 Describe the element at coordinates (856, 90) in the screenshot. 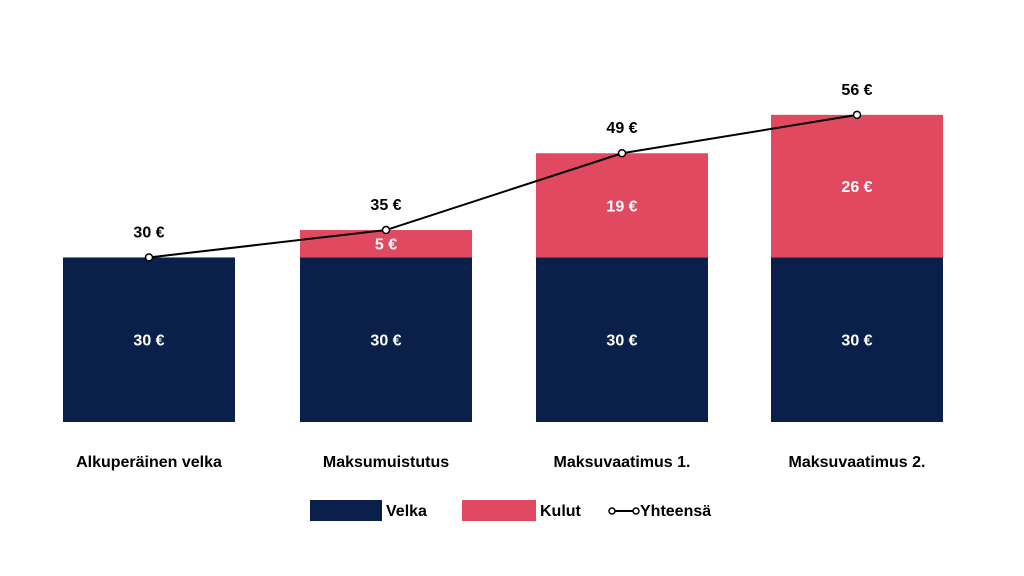

I see `total-label-3: 56 €` at that location.